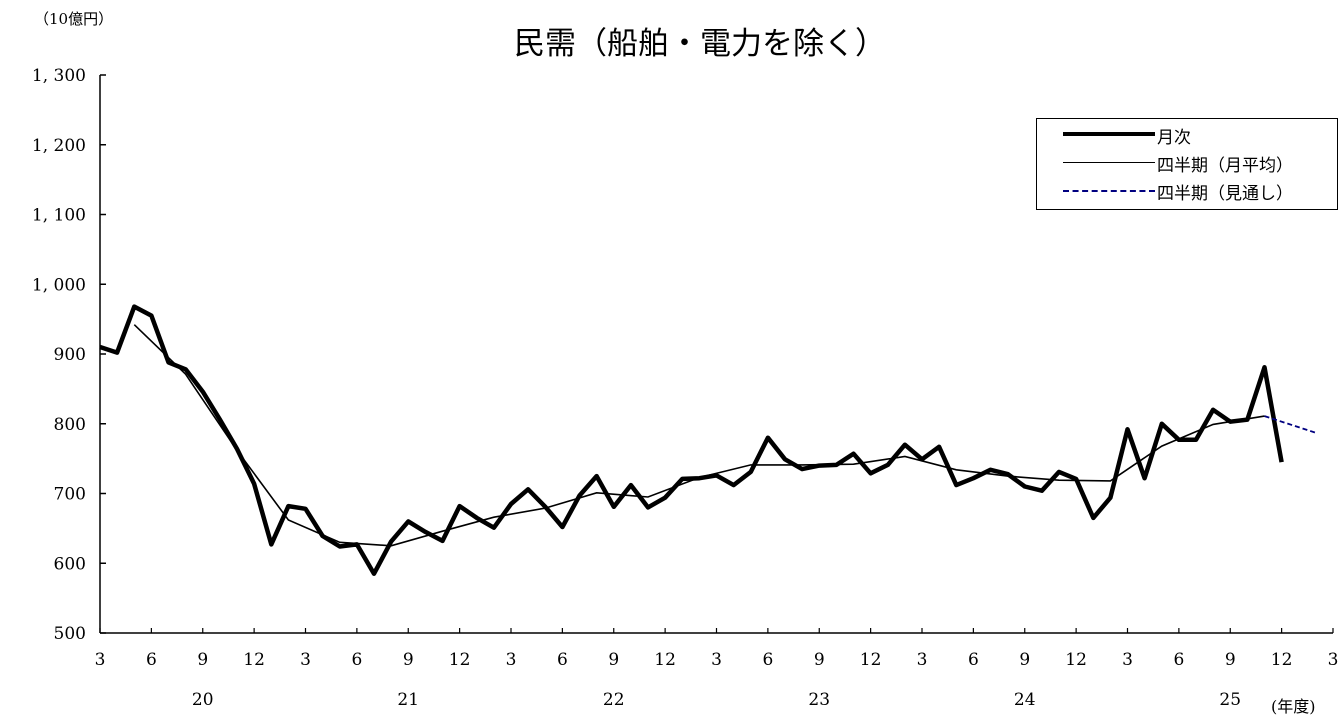 This screenshot has height=717, width=1340. Describe the element at coordinates (70, 564) in the screenshot. I see `y-tick-label: 600` at that location.